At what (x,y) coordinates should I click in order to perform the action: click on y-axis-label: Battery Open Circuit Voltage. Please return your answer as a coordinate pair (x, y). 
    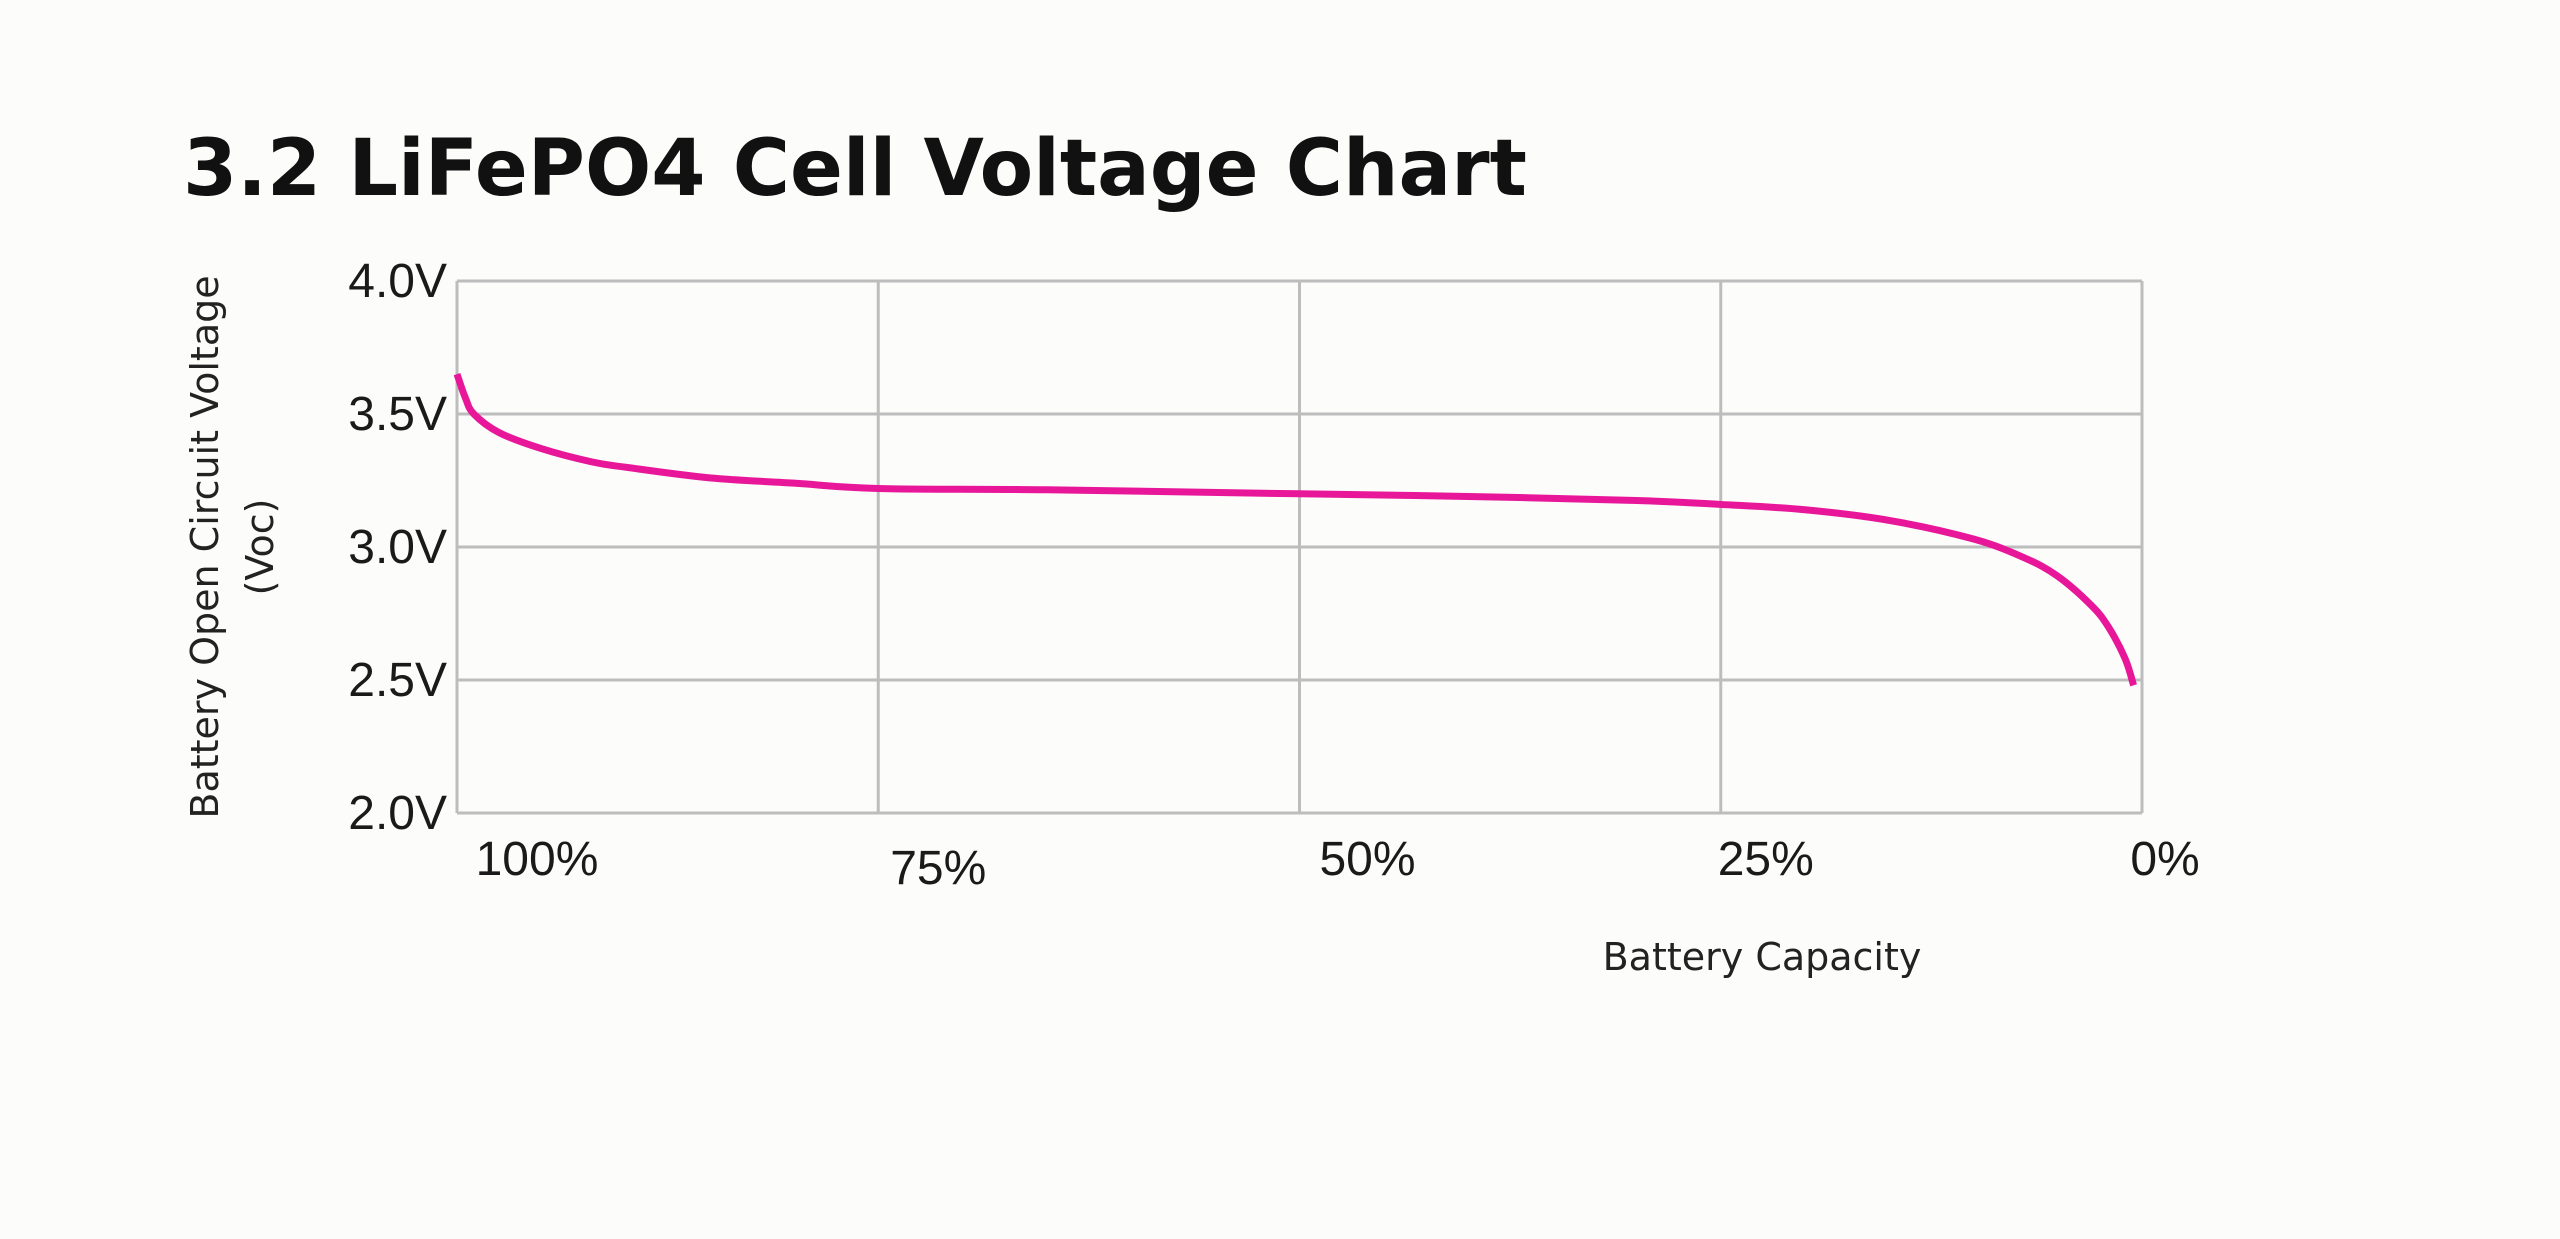
    Looking at the image, I should click on (205, 546).